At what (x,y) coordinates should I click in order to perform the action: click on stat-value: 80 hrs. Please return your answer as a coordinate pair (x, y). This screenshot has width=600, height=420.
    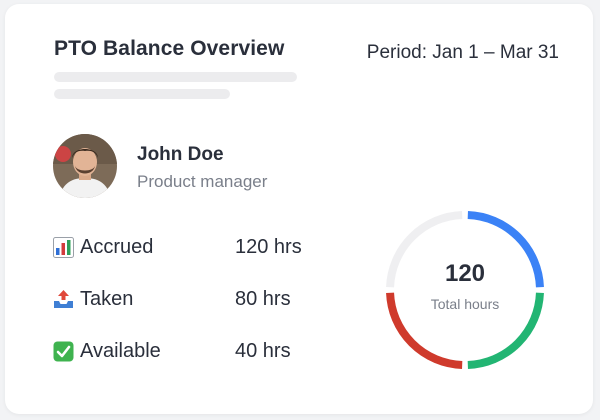
    Looking at the image, I should click on (263, 299).